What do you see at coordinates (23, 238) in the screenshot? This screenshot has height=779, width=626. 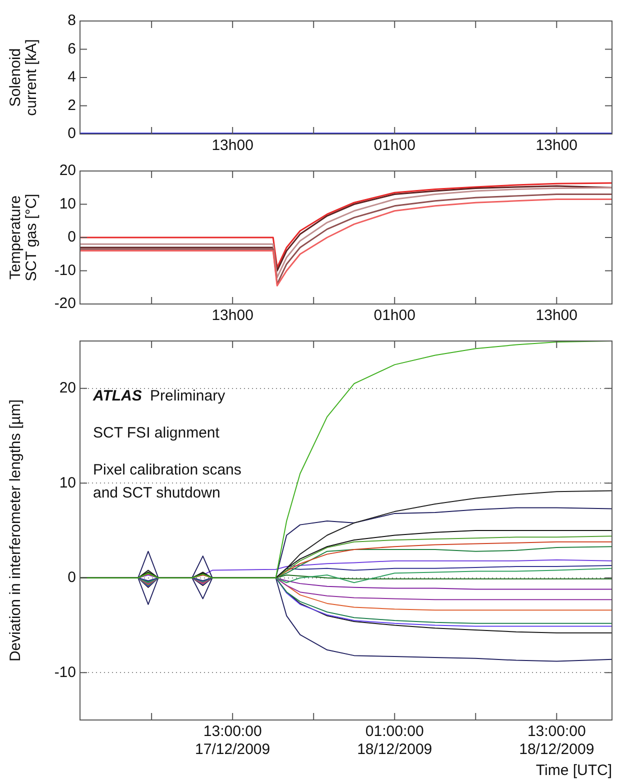 I see `y-axis-title: Temperature SCT gas [°C]` at bounding box center [23, 238].